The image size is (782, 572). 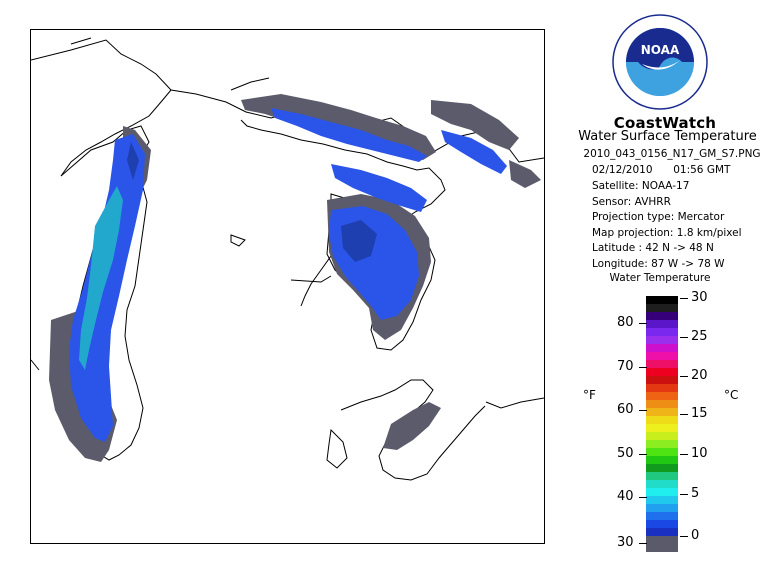 What do you see at coordinates (625, 409) in the screenshot?
I see `fahrenheit-tick-label: 60` at bounding box center [625, 409].